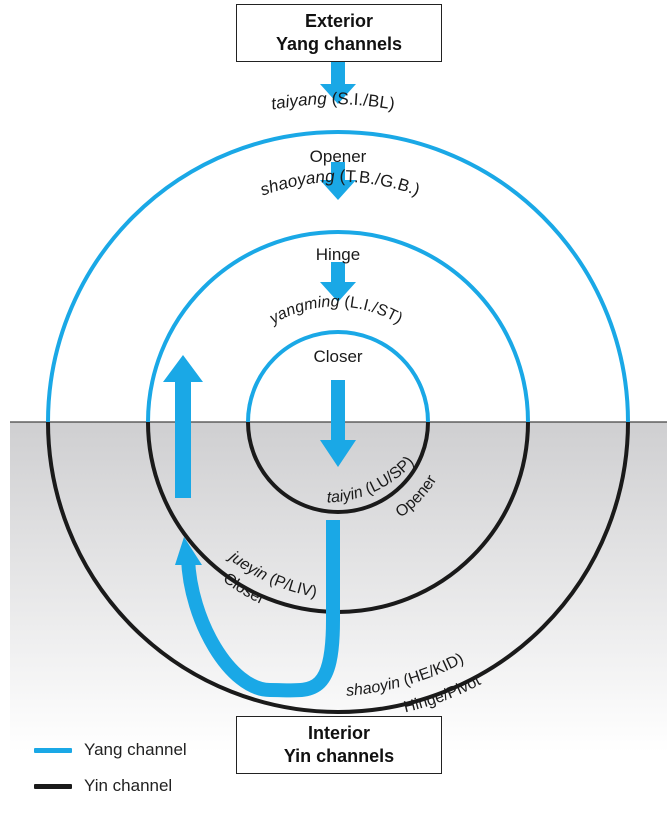 The height and width of the screenshot is (831, 667). What do you see at coordinates (339, 44) in the screenshot?
I see `exterior-box-line2: Yang channels` at bounding box center [339, 44].